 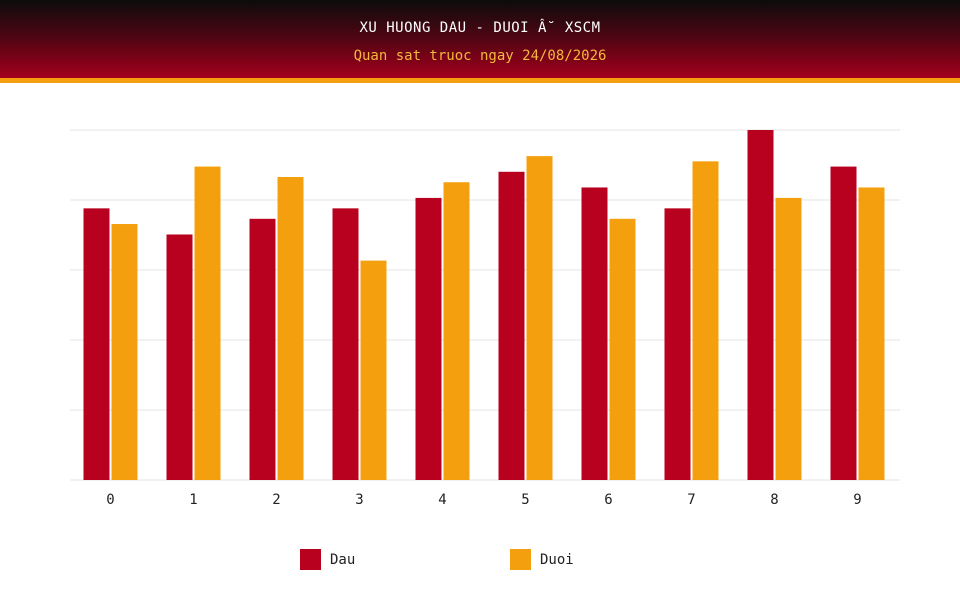 I want to click on x-tick-label: 3, so click(x=359, y=500).